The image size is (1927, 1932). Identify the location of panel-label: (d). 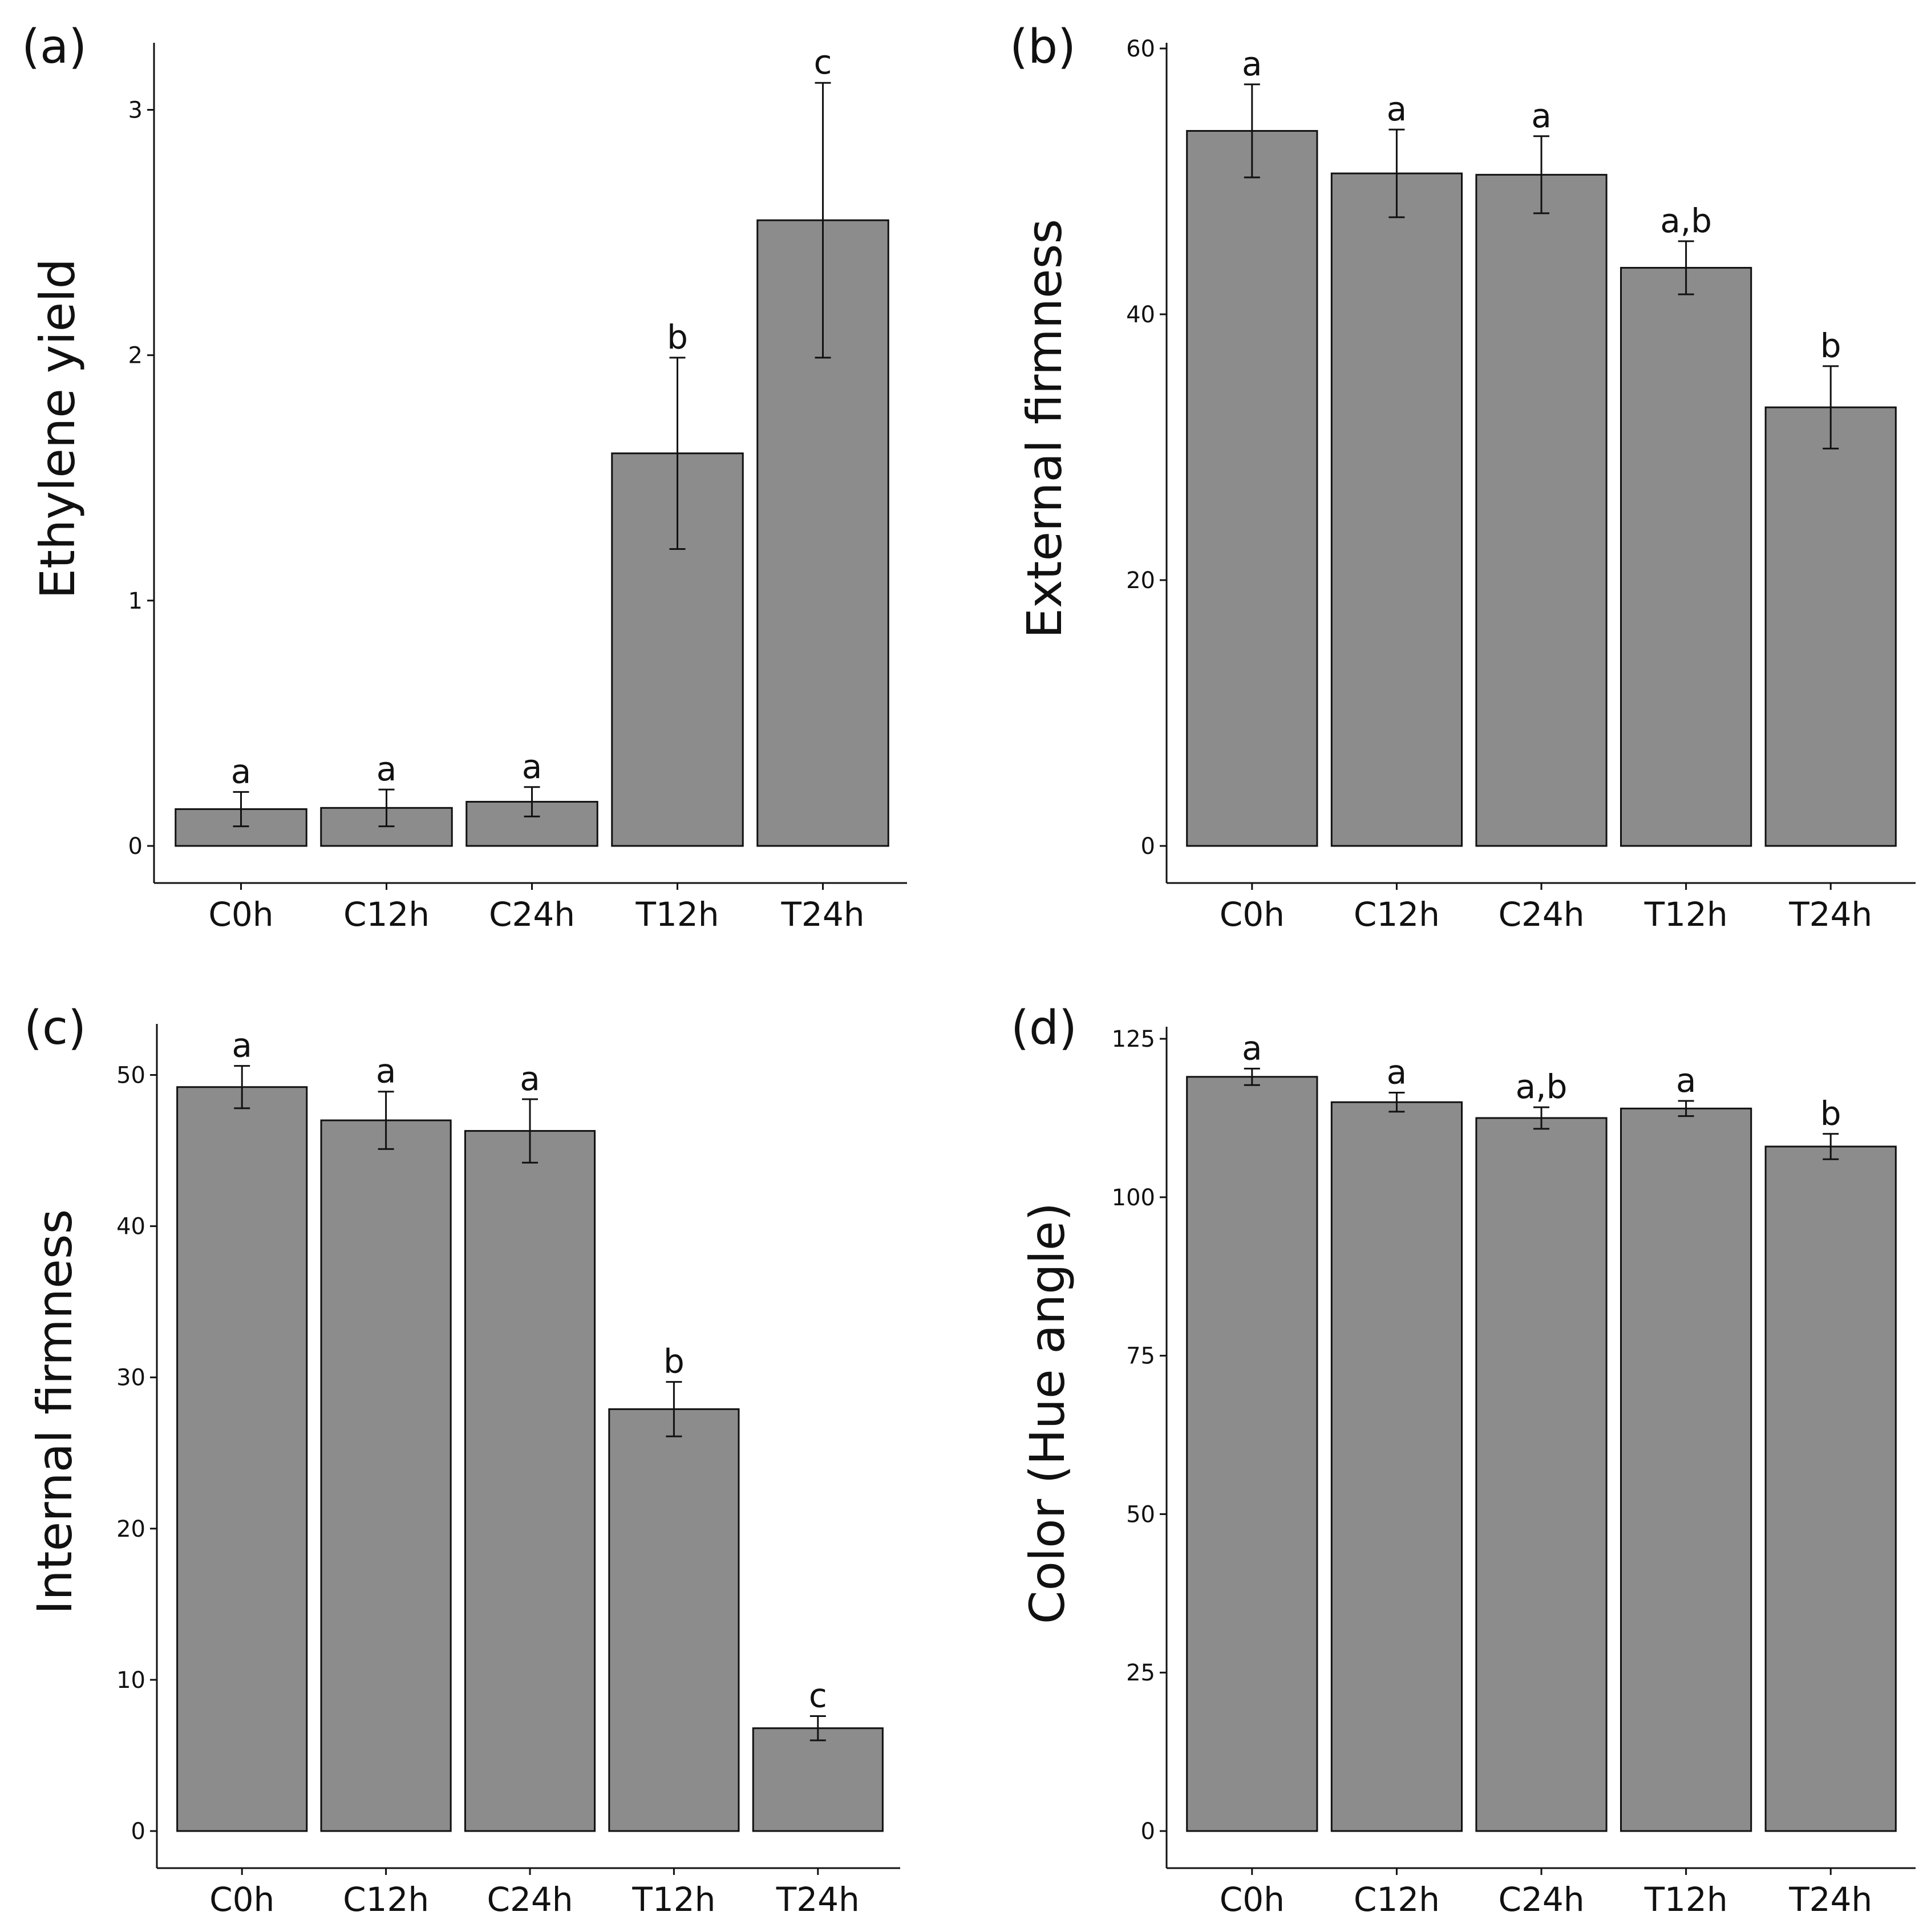
(1044, 1028).